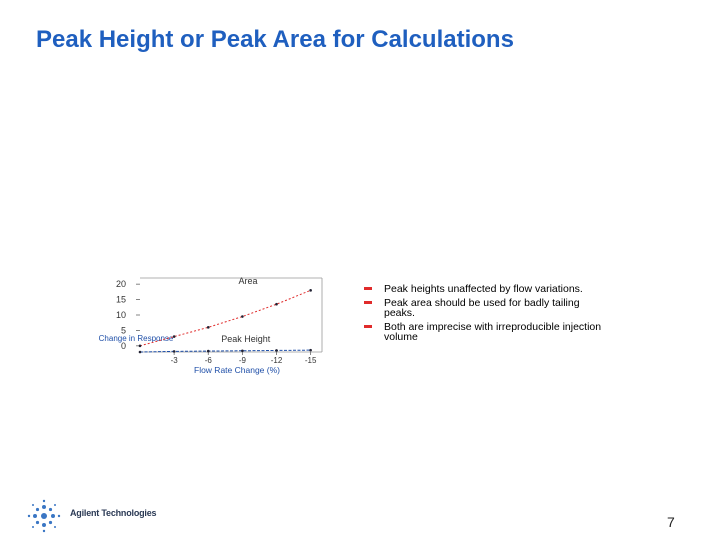 Image resolution: width=720 pixels, height=540 pixels. Describe the element at coordinates (277, 360) in the screenshot. I see `x-tick-label: -12` at that location.